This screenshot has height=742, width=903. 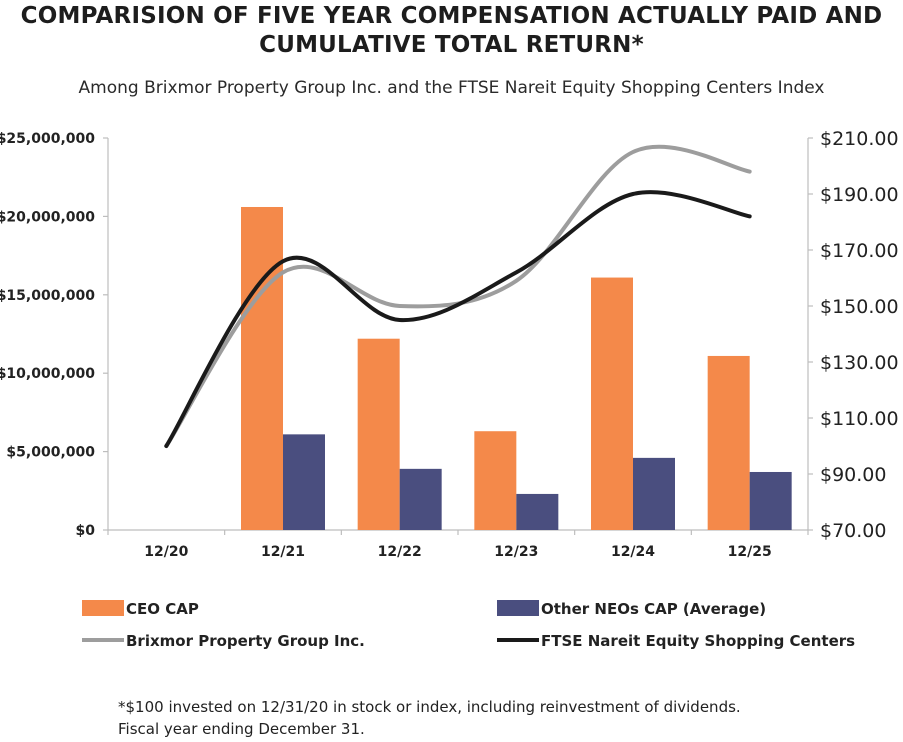 I want to click on x-tick-label: 12/23, so click(x=516, y=552).